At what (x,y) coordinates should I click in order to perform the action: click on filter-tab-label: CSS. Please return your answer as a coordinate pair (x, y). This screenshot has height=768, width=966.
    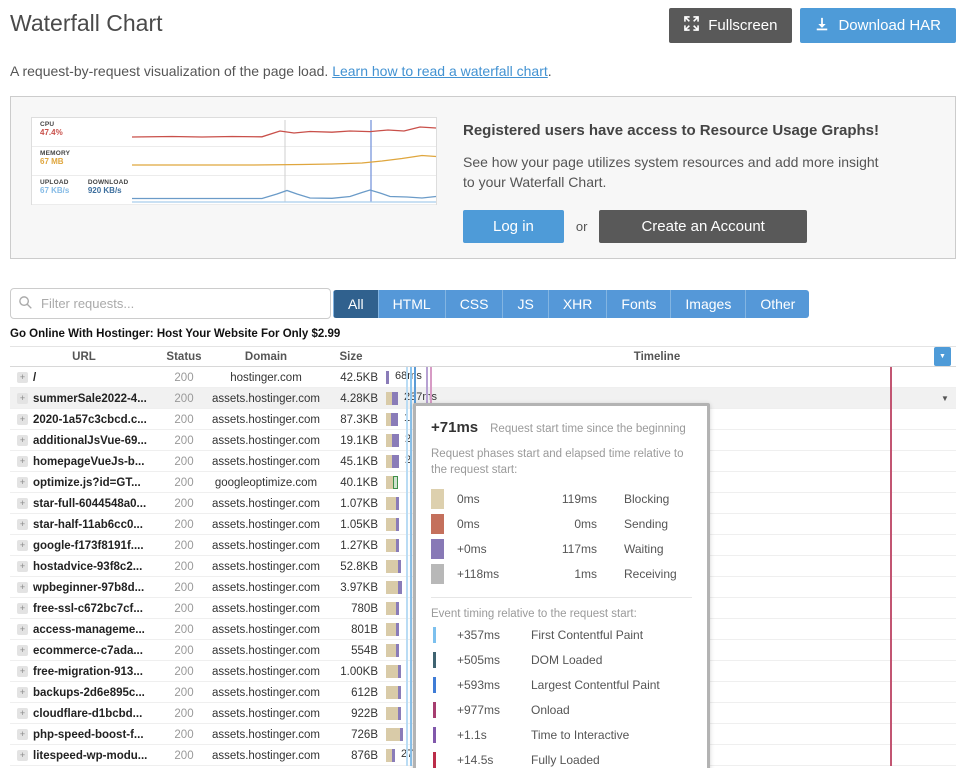
    Looking at the image, I should click on (474, 303).